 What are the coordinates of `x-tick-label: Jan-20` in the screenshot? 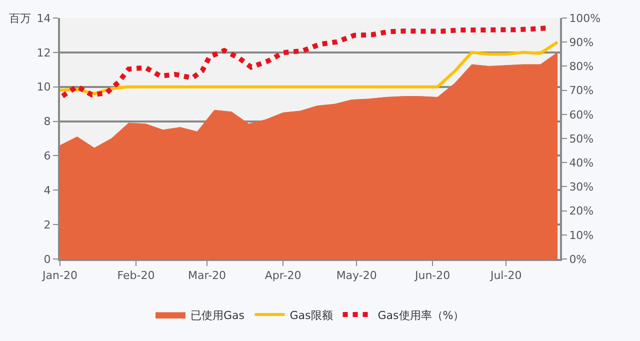 It's located at (60, 275).